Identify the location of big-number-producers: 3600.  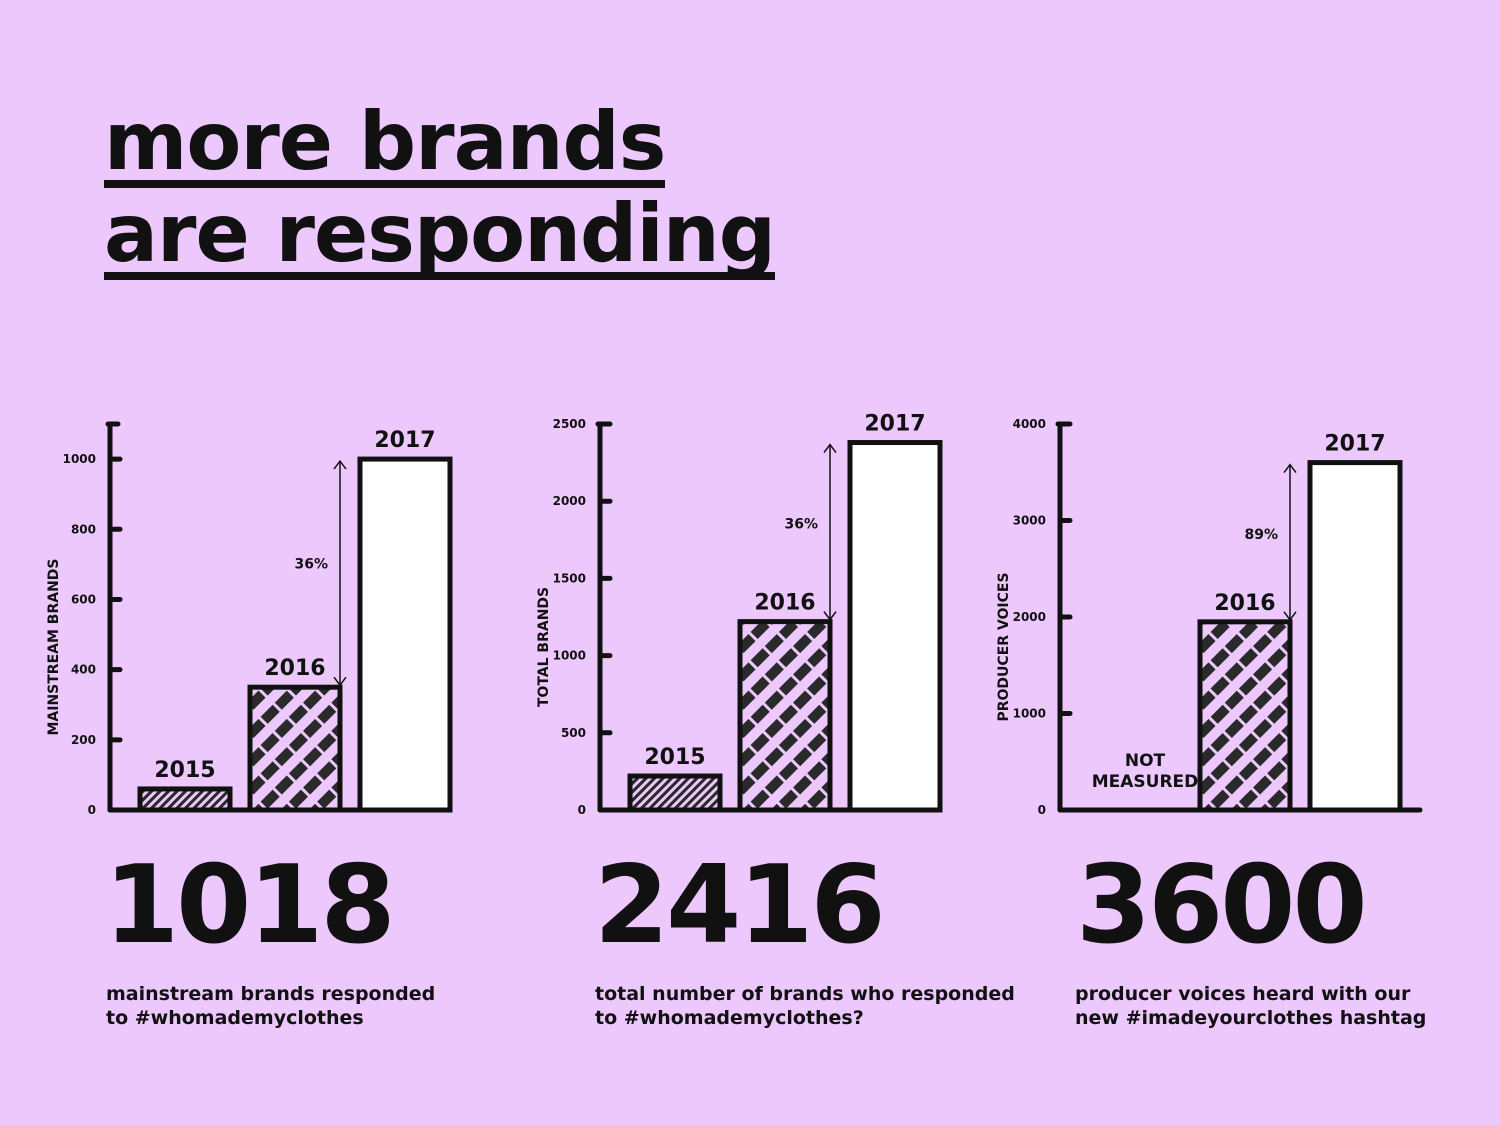
(1222, 905).